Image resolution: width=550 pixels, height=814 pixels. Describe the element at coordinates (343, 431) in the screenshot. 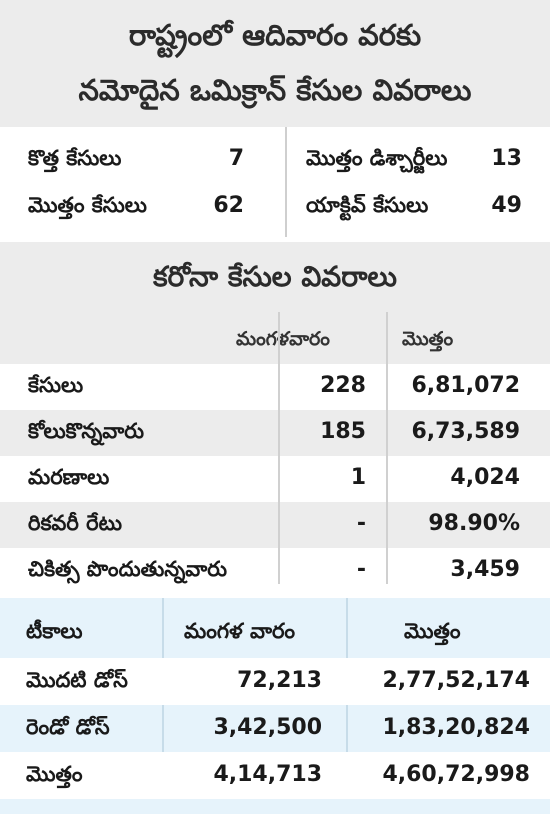

I see `row-tuesday: 185` at that location.